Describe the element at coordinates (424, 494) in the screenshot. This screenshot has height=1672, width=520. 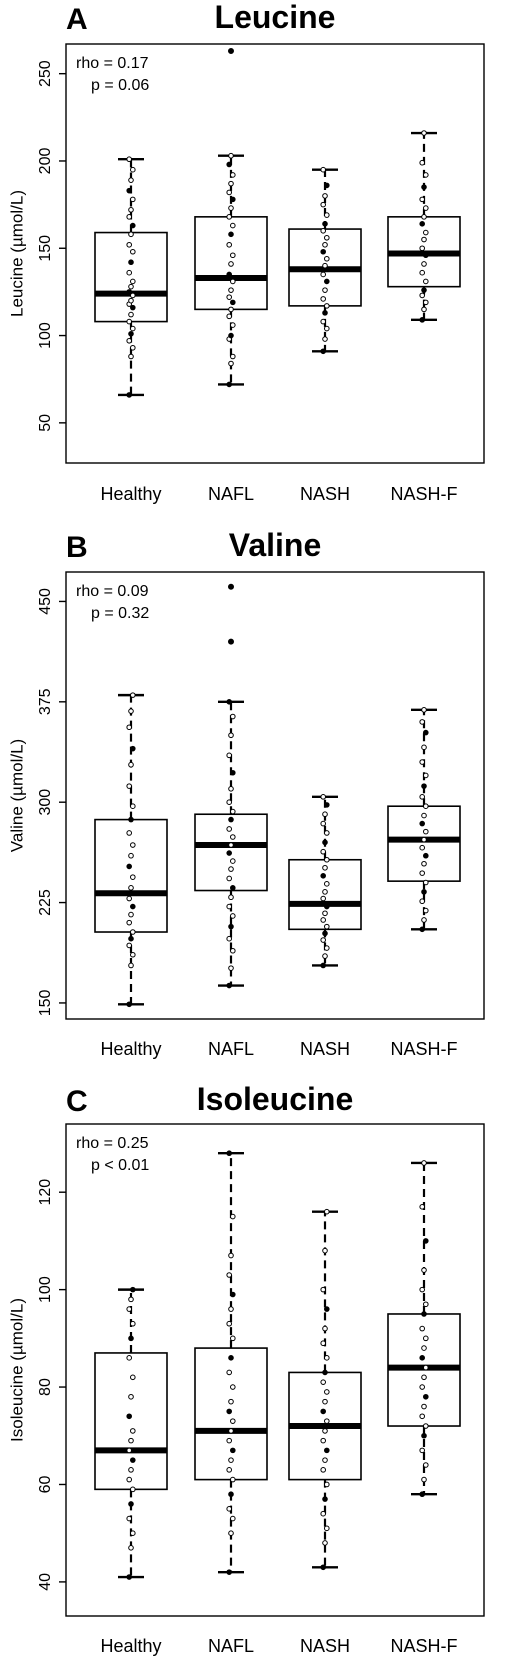
I see `x-category-label: NASH-F` at that location.